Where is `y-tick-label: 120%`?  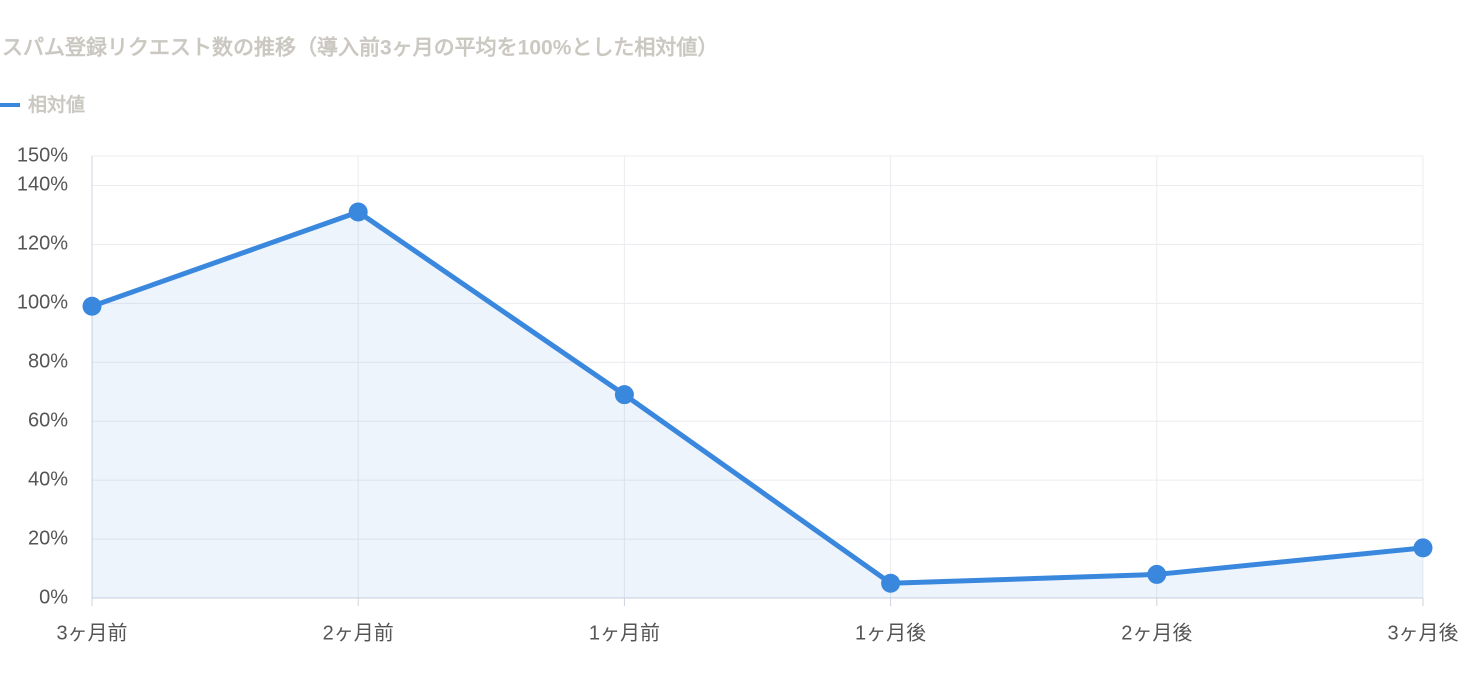
y-tick-label: 120% is located at coordinates (42, 244).